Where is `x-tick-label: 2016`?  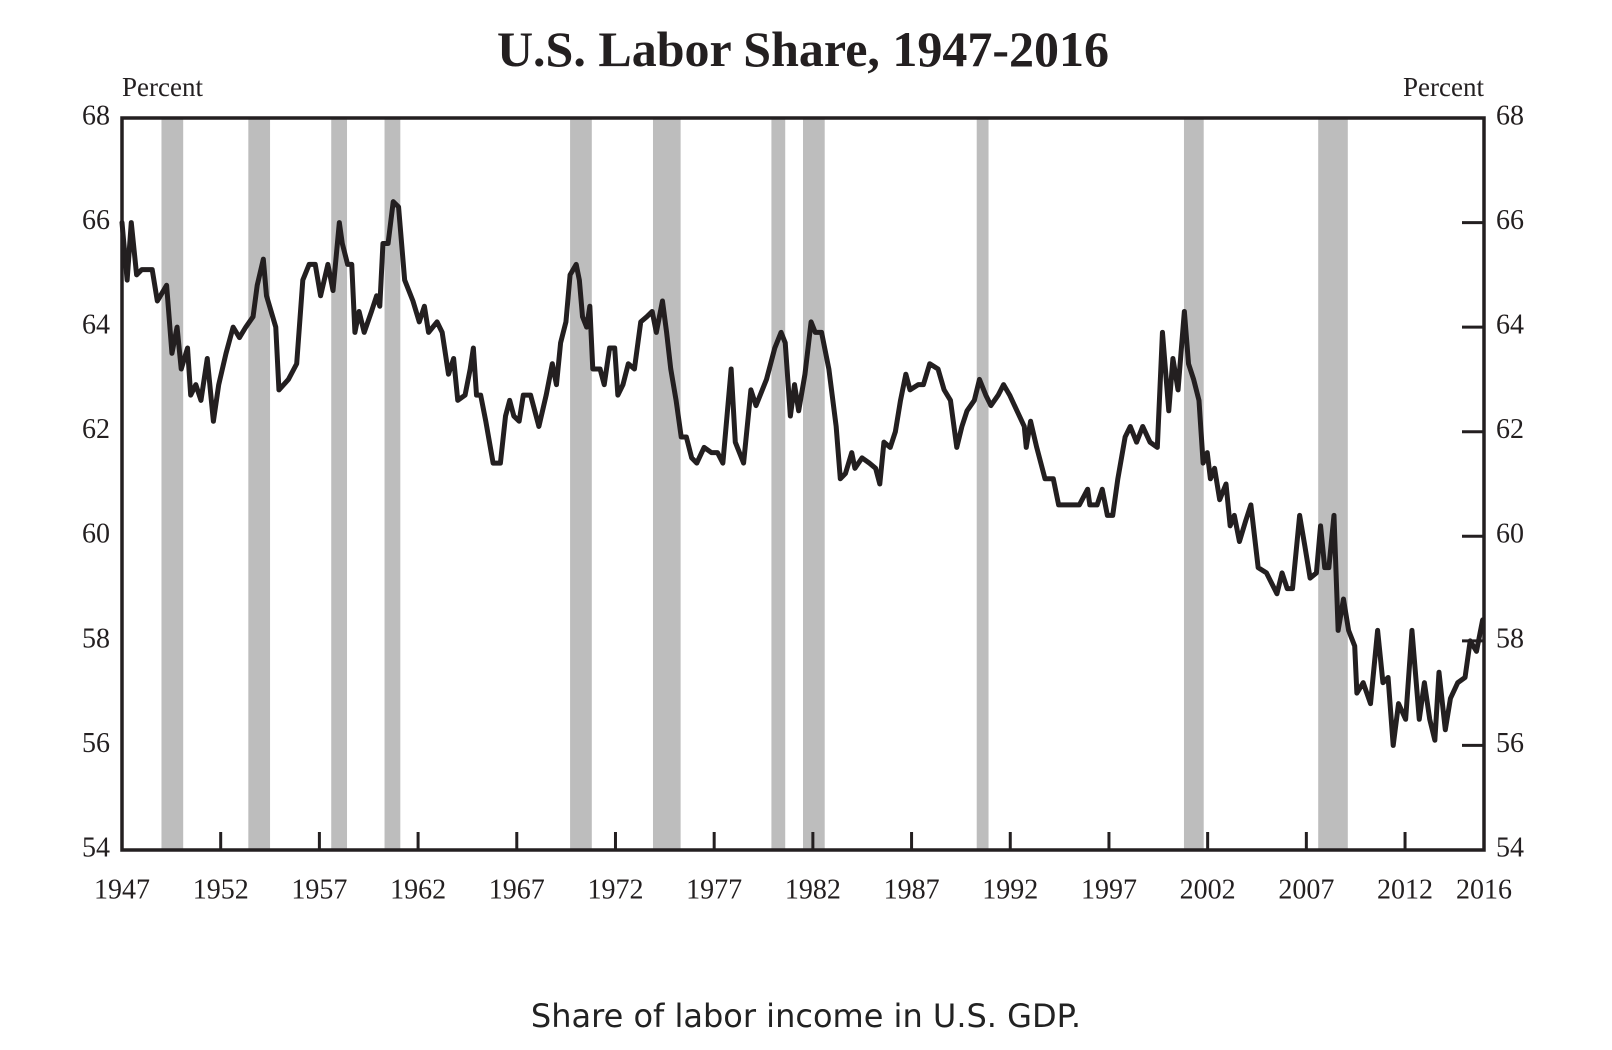 x-tick-label: 2016 is located at coordinates (1484, 889).